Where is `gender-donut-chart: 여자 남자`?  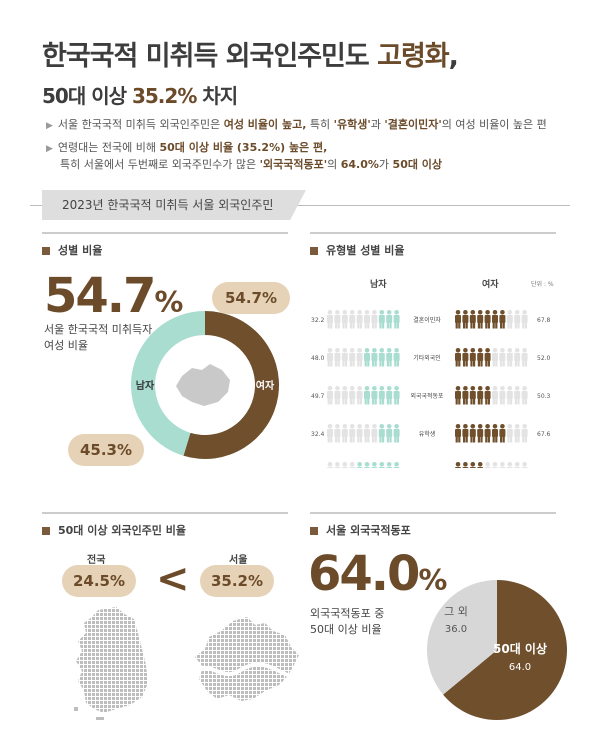
gender-donut-chart: 여자 남자 is located at coordinates (205, 385).